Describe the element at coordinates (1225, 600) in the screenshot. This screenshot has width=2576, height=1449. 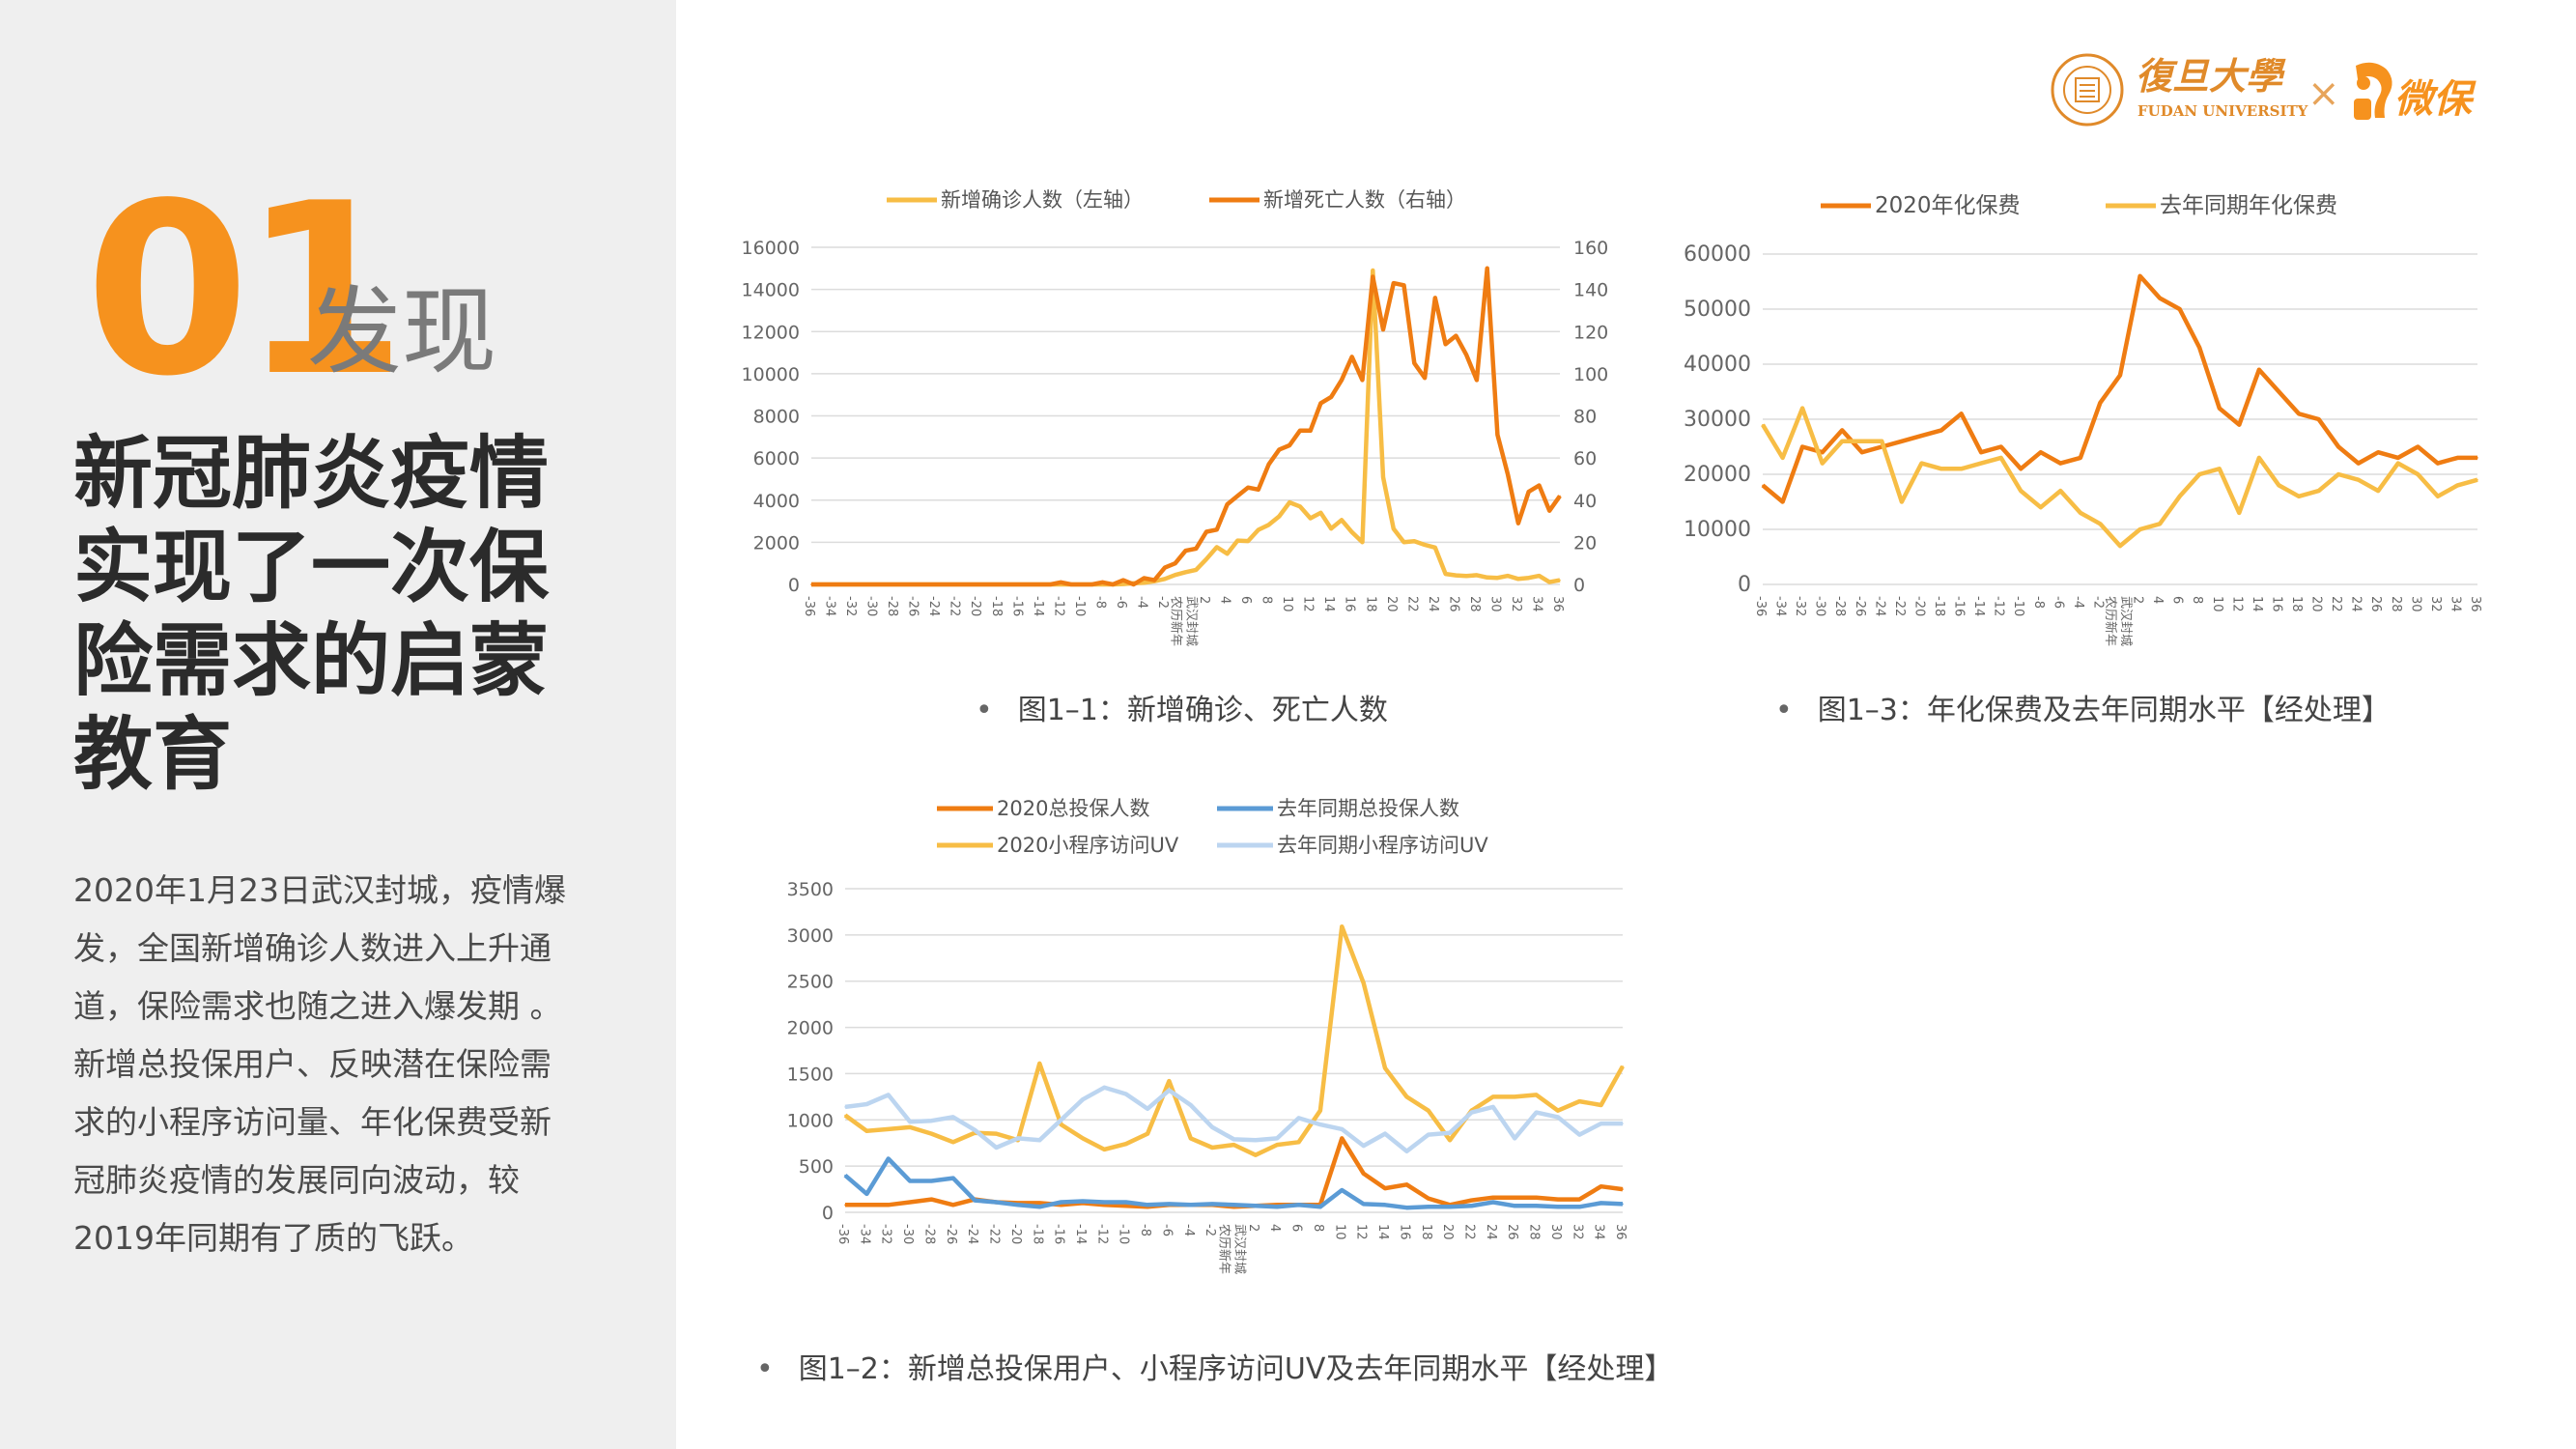
I see `x-tick-text: 4` at that location.